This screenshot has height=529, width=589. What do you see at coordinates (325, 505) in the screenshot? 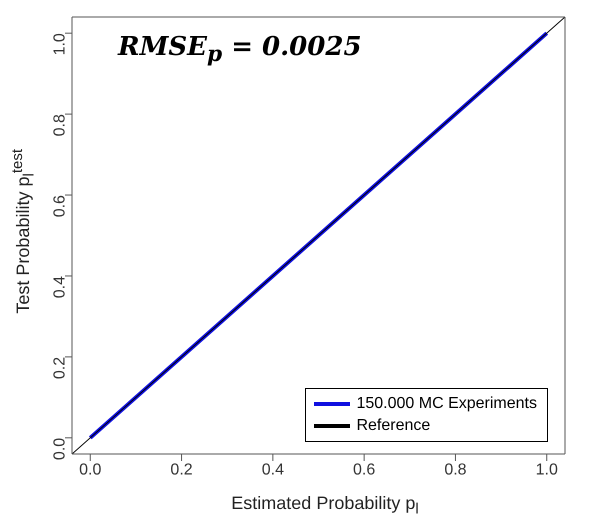
I see `x-axis-title: Estimated Probability p$_{l}$` at bounding box center [325, 505].